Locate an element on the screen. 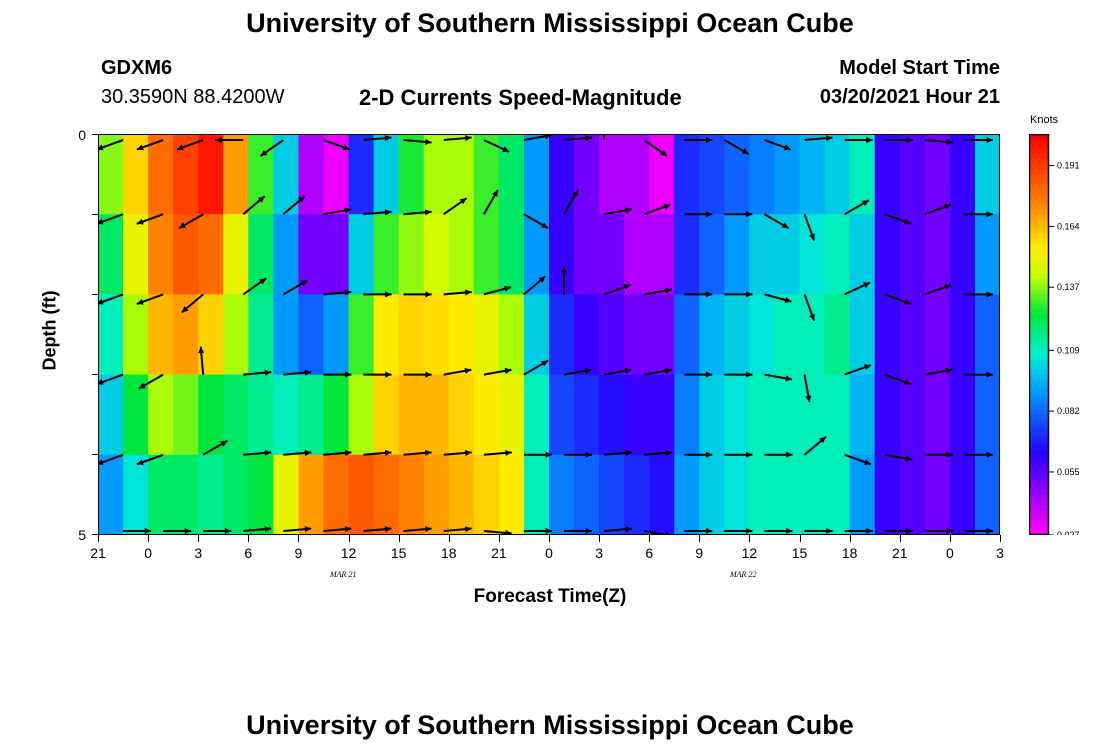 The height and width of the screenshot is (750, 1100). colorbar-tick-label: 0.082 is located at coordinates (1068, 411).